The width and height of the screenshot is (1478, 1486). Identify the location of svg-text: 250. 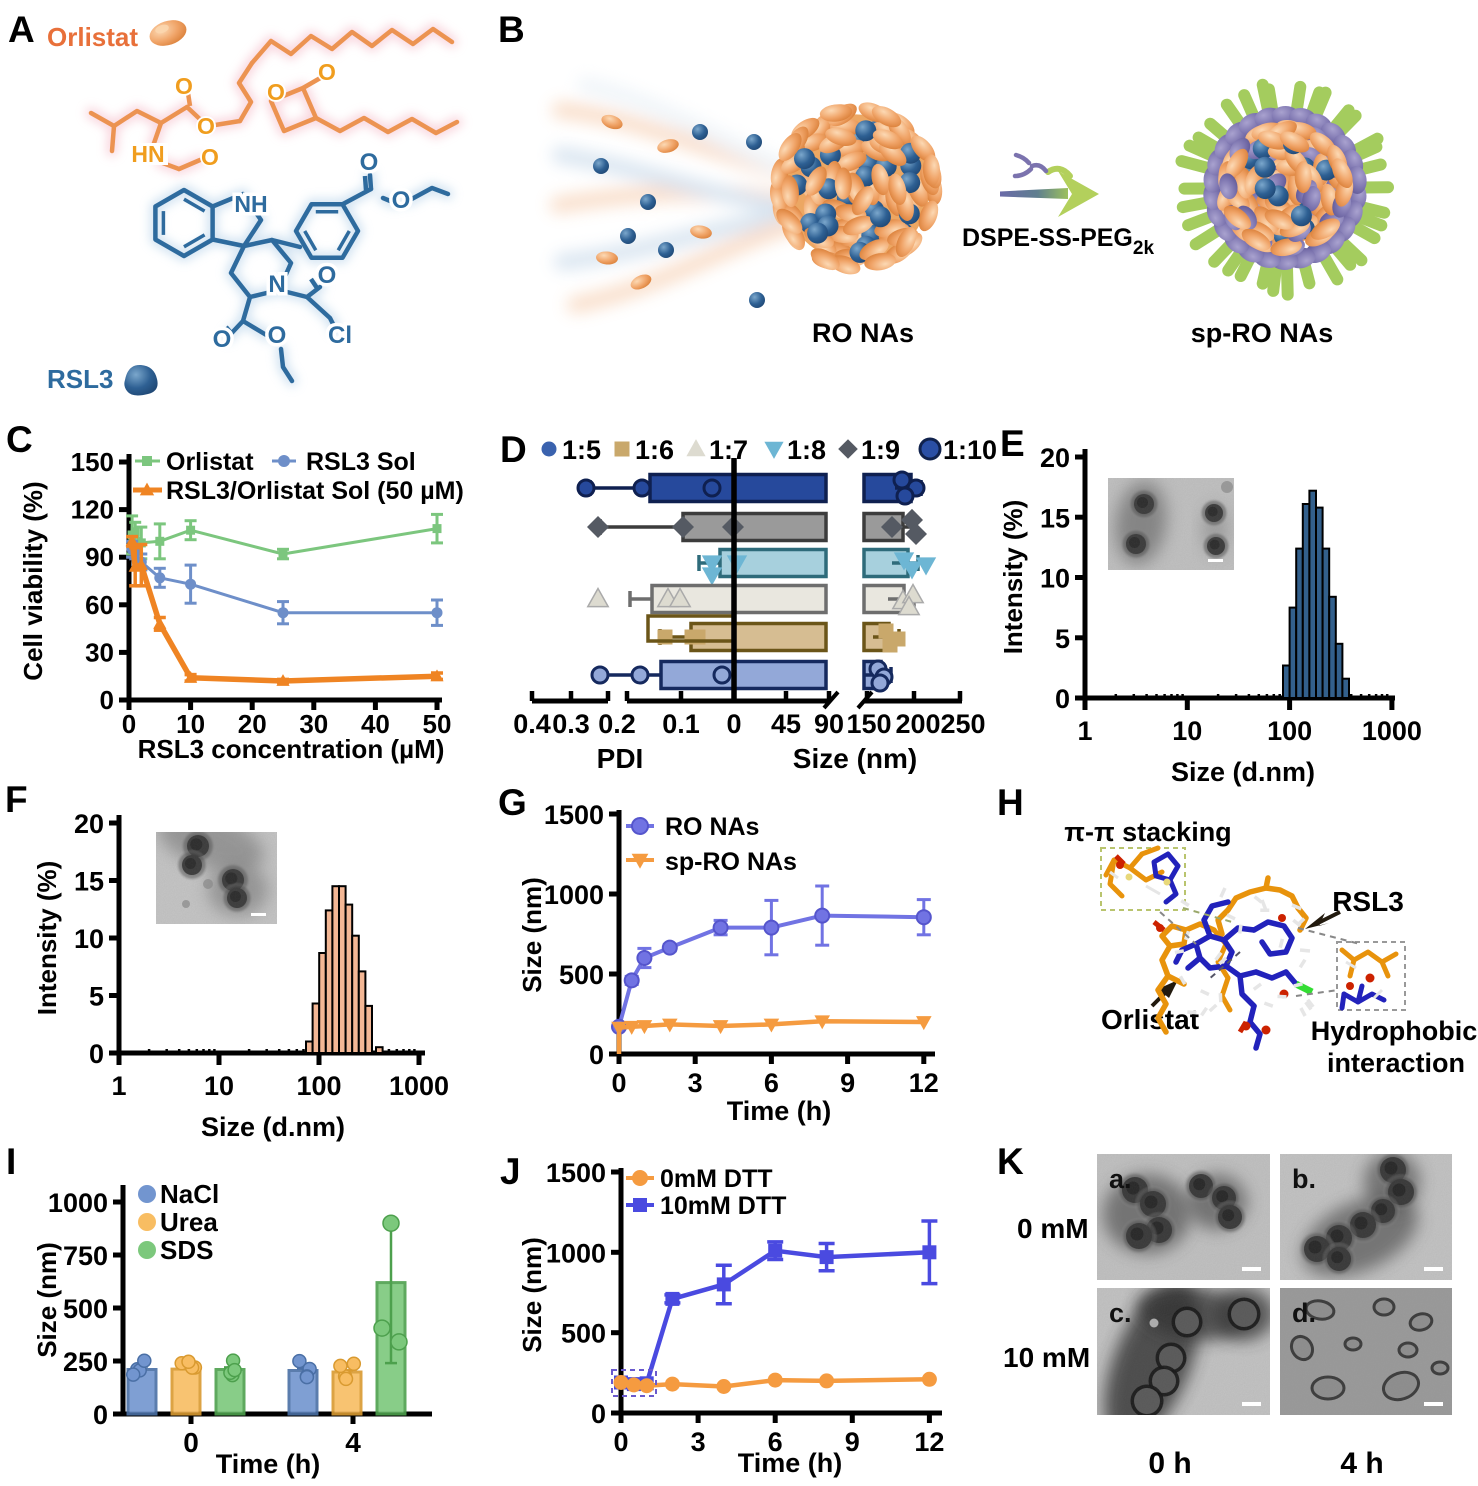
(962, 724).